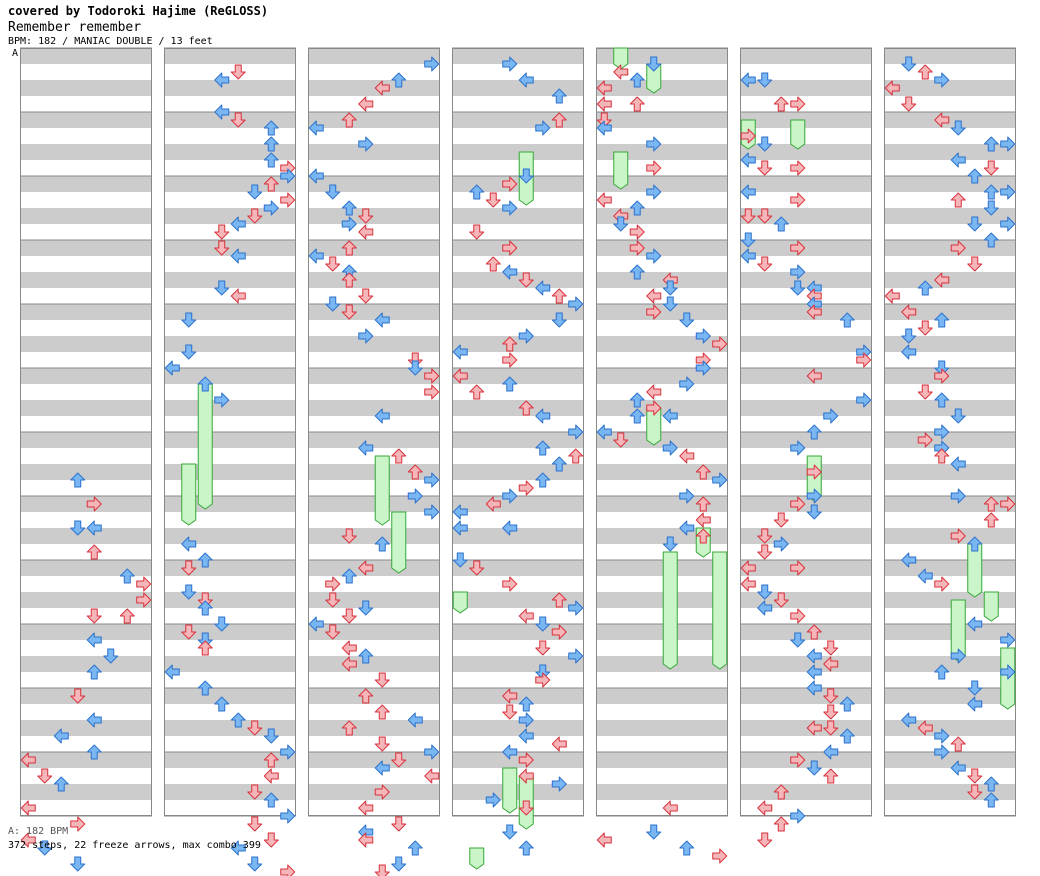  What do you see at coordinates (374, 432) in the screenshot?
I see `column-border` at bounding box center [374, 432].